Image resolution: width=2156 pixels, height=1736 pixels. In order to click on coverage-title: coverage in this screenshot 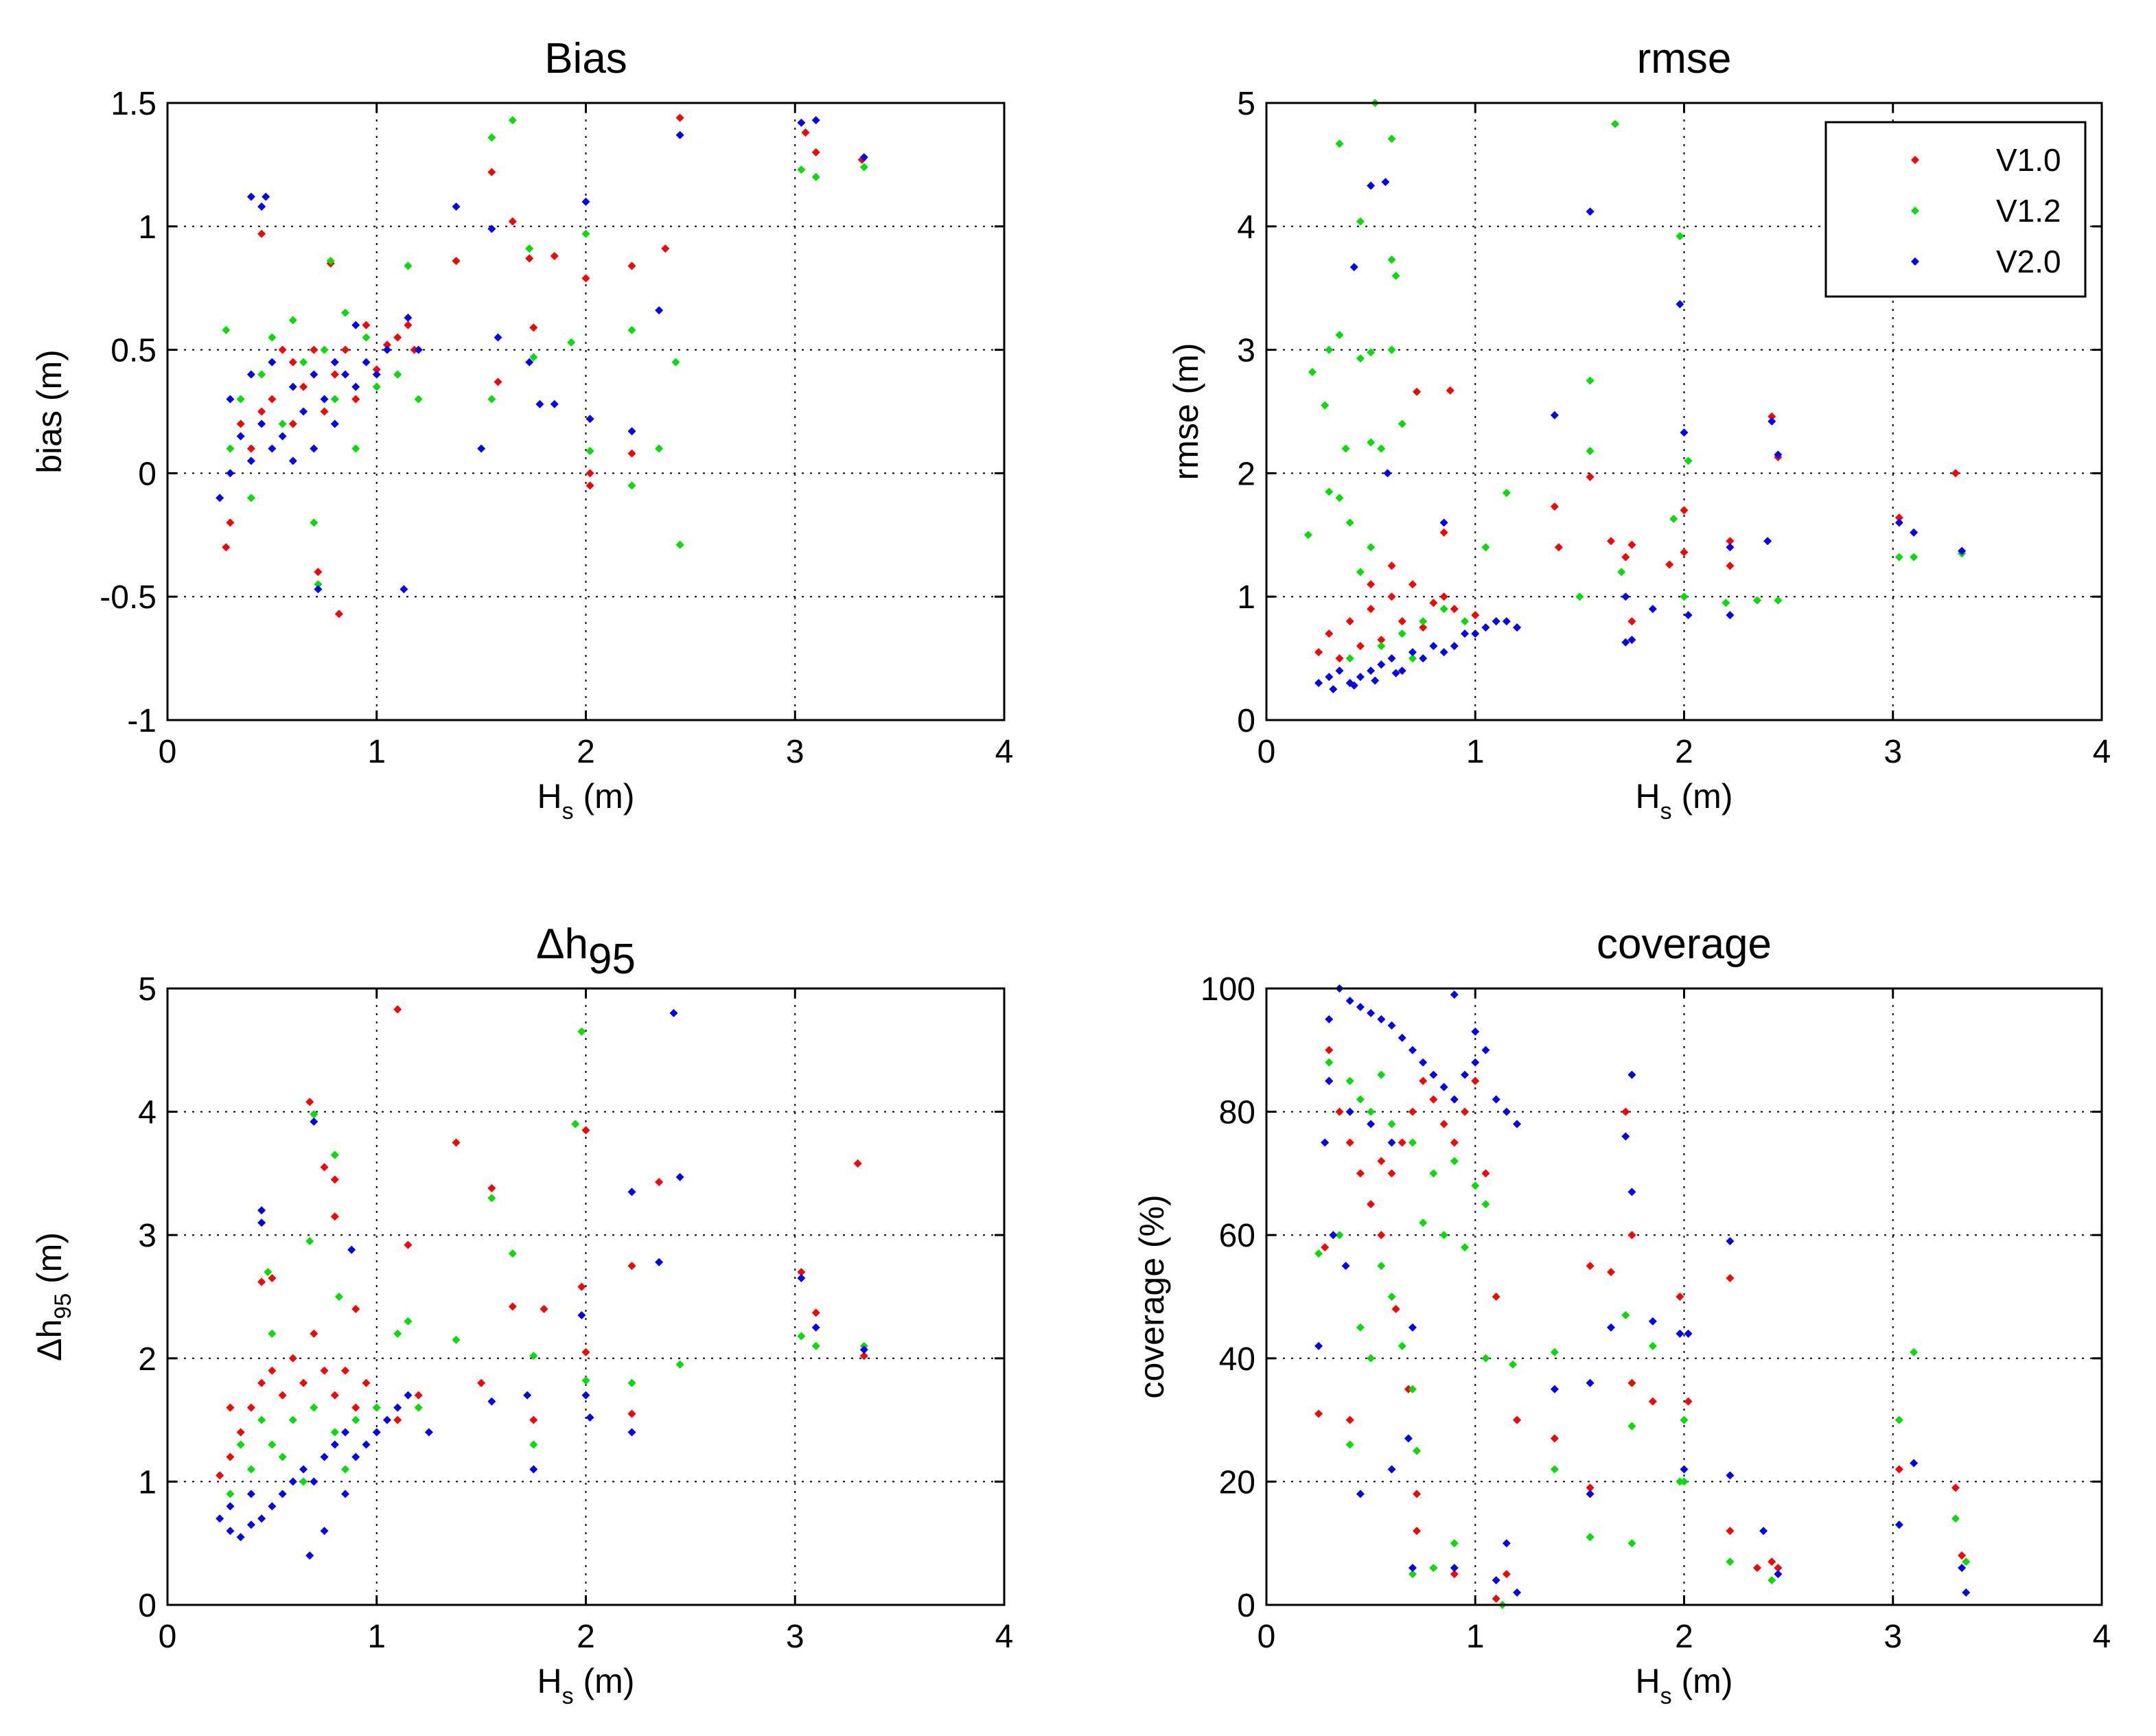, I will do `click(1684, 944)`.